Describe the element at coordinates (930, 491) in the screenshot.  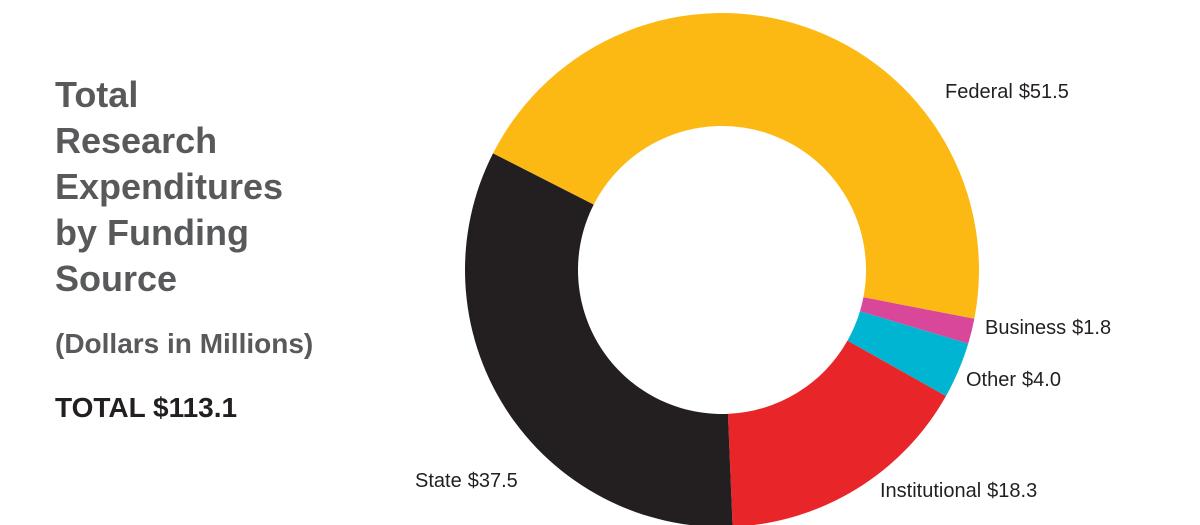
I see `category-label: Institutional` at that location.